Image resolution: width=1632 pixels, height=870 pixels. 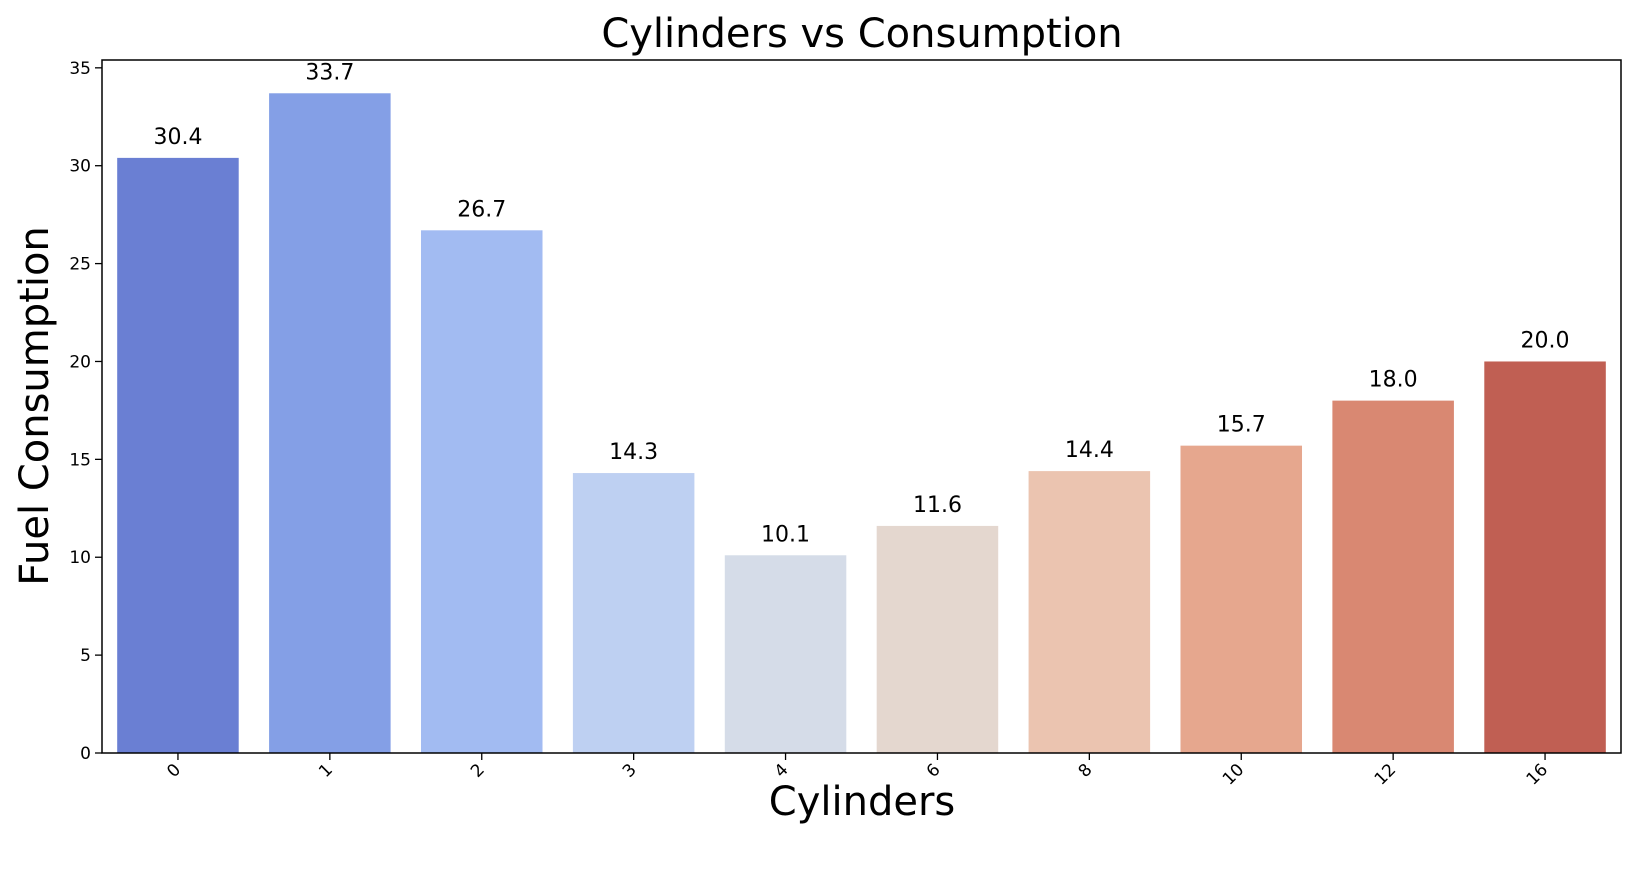 What do you see at coordinates (80, 460) in the screenshot?
I see `y-tick-label: 15` at bounding box center [80, 460].